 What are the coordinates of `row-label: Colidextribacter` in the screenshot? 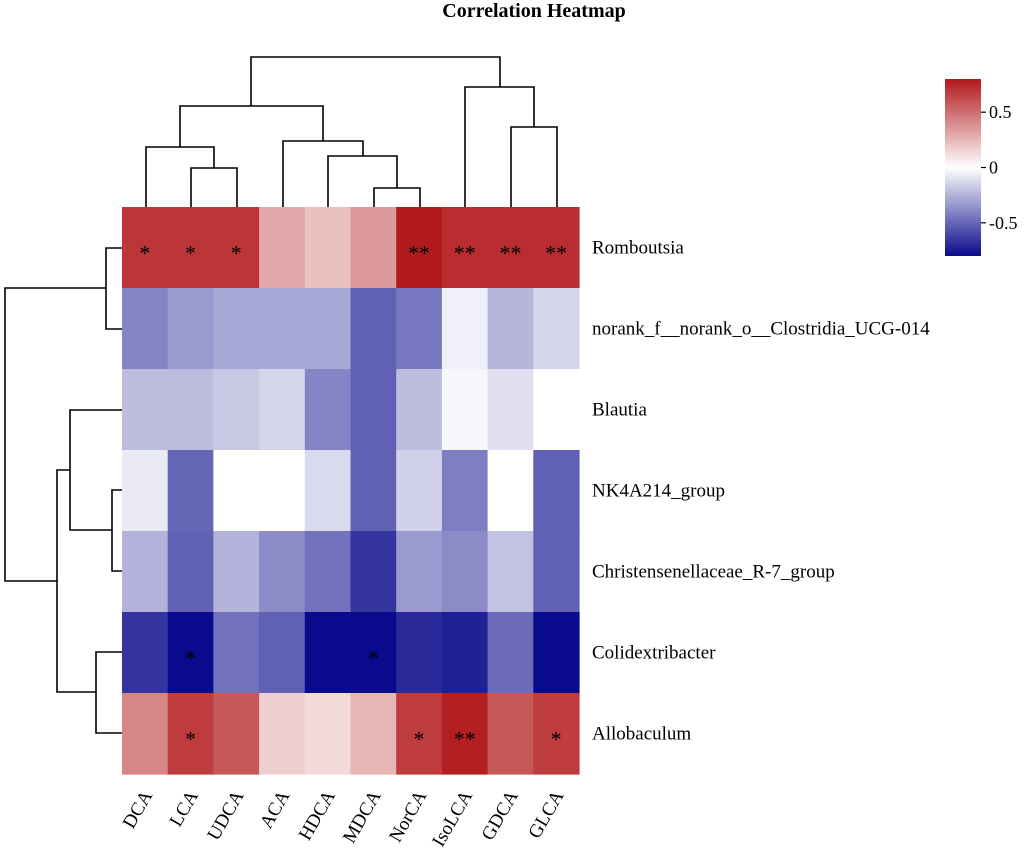 It's located at (654, 653).